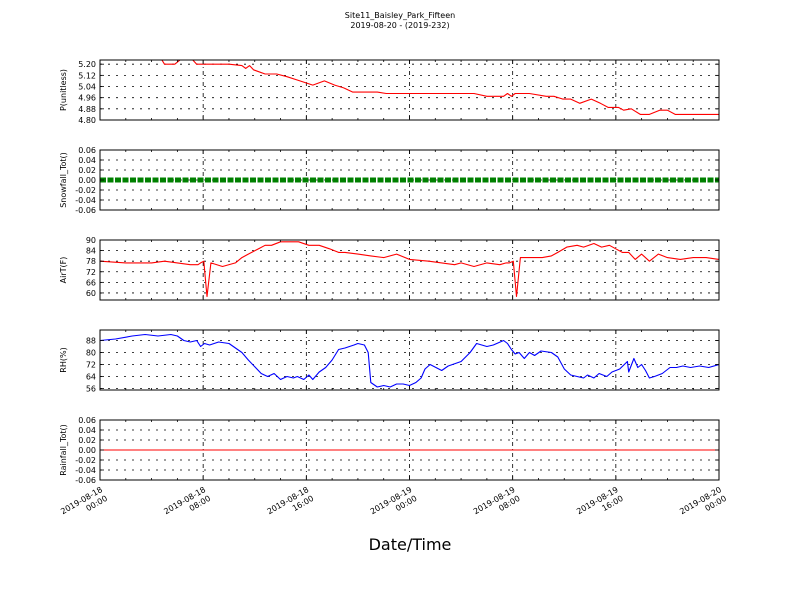  Describe the element at coordinates (91, 282) in the screenshot. I see `y-tick-label: 66` at that location.